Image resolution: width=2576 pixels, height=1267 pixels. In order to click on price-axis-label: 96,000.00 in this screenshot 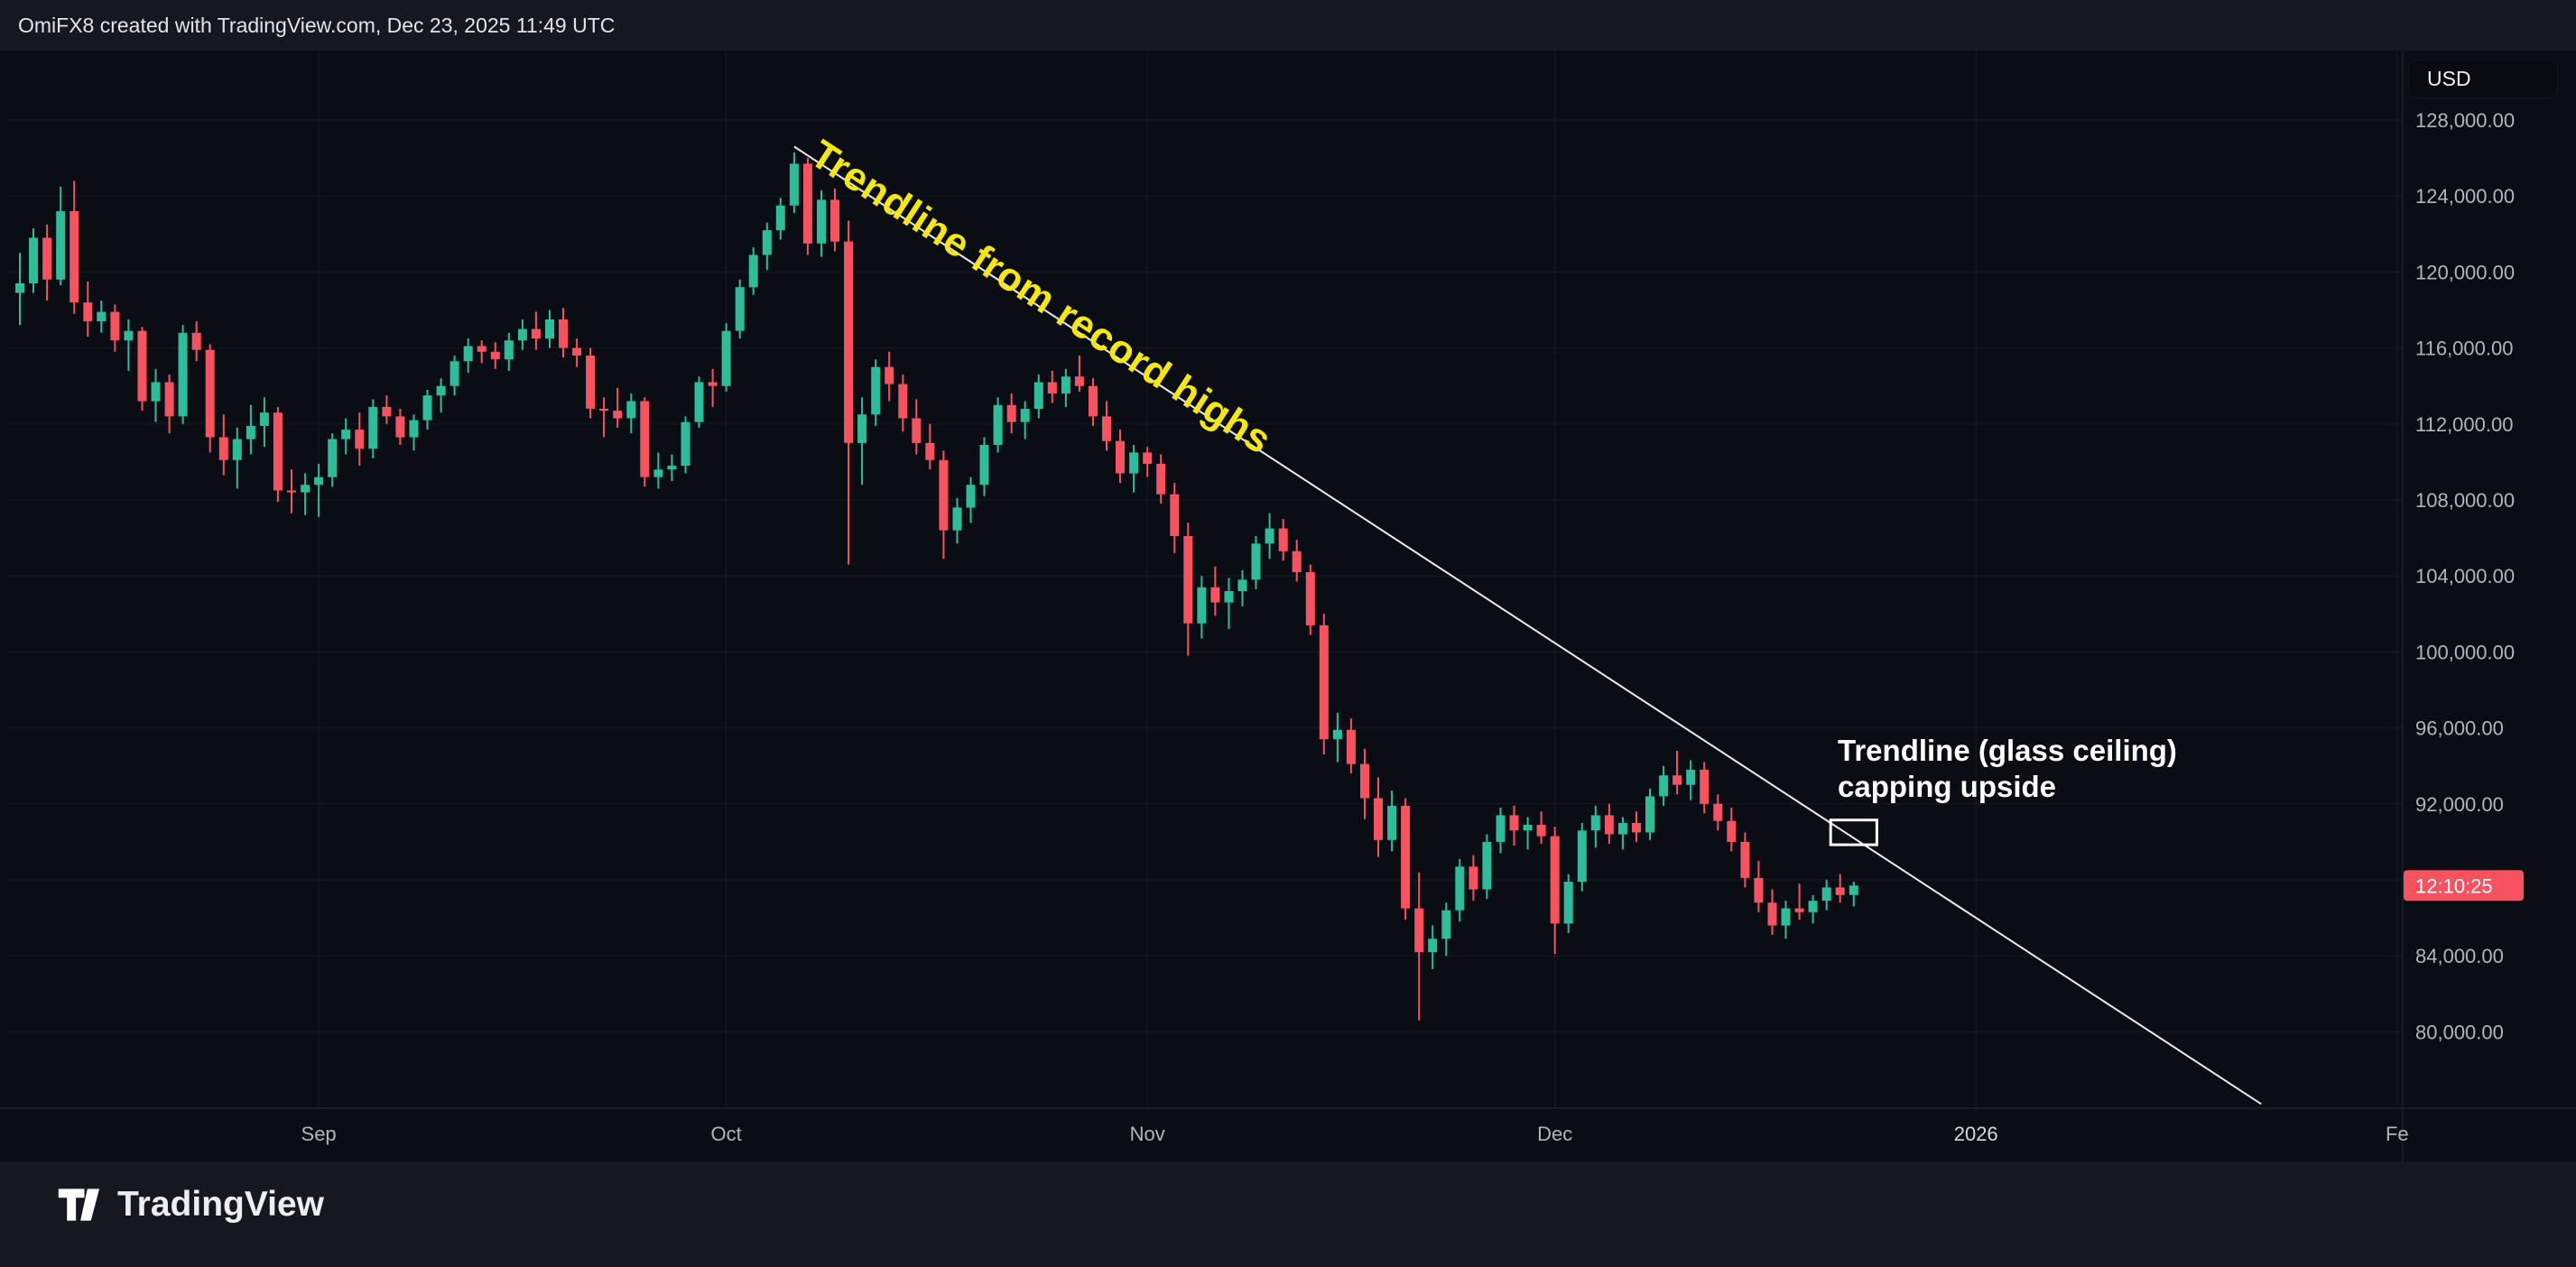, I will do `click(2459, 728)`.